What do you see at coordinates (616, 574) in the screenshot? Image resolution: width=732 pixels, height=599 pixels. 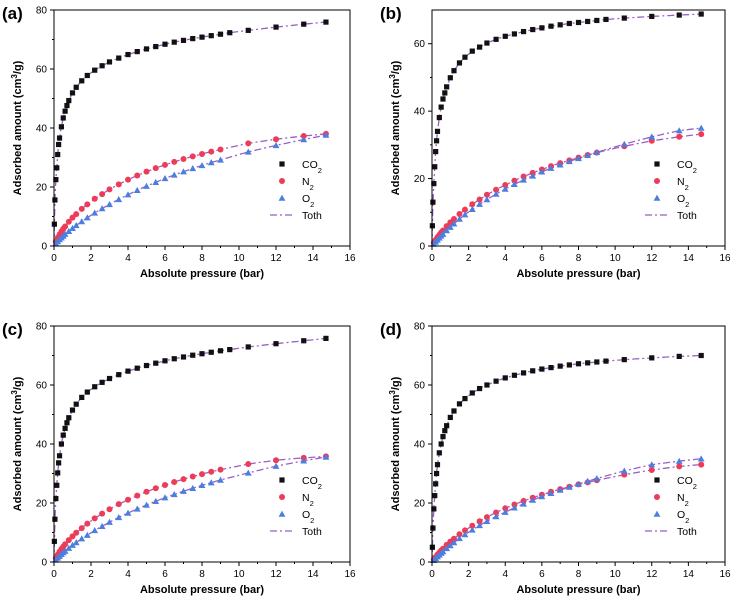 I see `x-tick-label: 10` at bounding box center [616, 574].